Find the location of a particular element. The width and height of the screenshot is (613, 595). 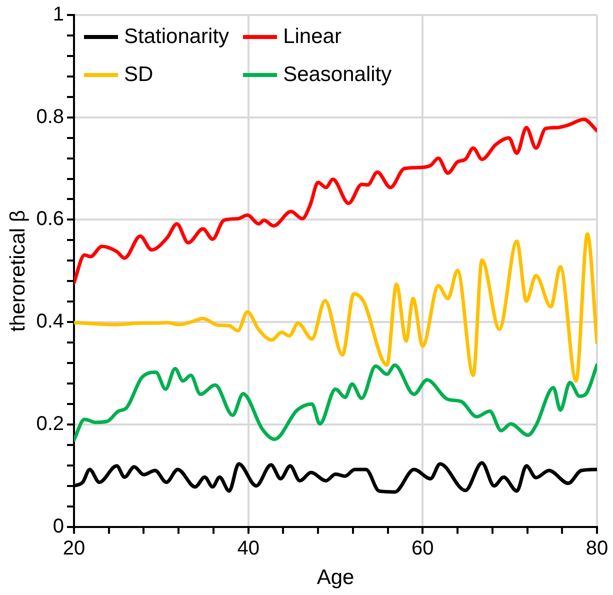

y-tick-label: 0.8 is located at coordinates (50, 117).